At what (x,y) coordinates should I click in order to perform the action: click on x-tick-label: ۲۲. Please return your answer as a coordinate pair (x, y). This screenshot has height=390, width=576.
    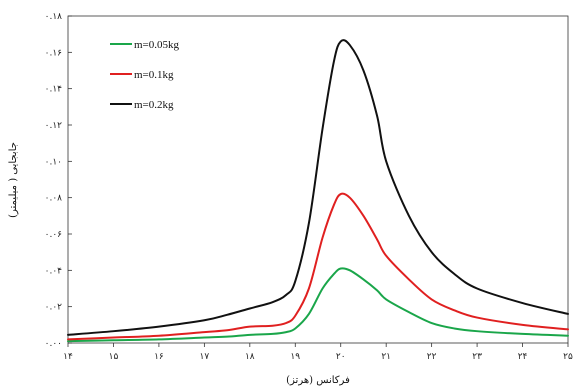
    Looking at the image, I should click on (432, 357).